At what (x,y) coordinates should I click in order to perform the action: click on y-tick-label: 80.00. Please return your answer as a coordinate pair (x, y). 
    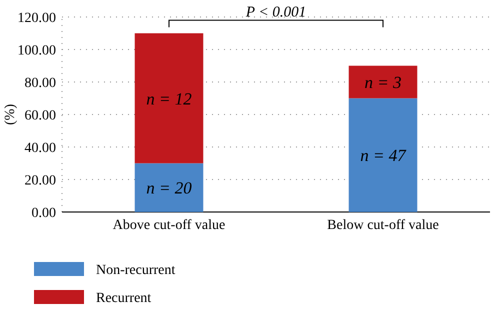
    Looking at the image, I should click on (40, 83).